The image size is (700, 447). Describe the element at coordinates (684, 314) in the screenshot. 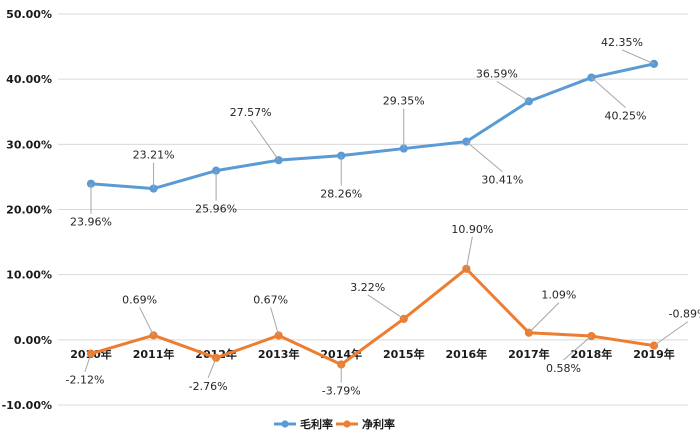

I see `data-label: -0.89%` at that location.